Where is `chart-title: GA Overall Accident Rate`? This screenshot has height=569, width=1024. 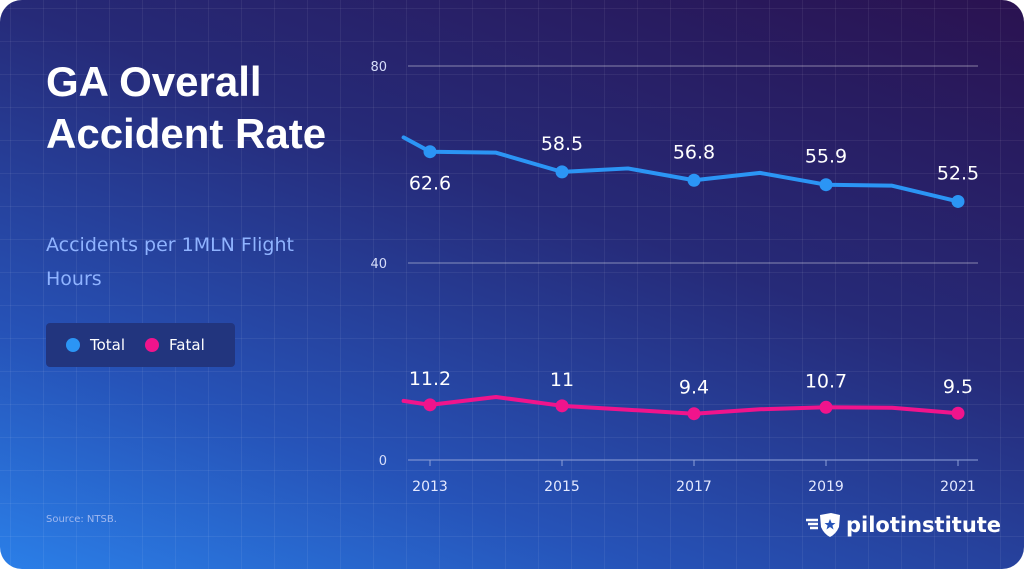 chart-title: GA Overall Accident Rate is located at coordinates (186, 107).